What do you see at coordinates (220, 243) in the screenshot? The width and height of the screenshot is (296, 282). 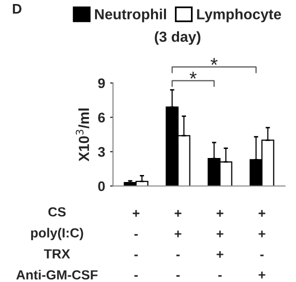 I see `category-label: + + + -` at bounding box center [220, 243].